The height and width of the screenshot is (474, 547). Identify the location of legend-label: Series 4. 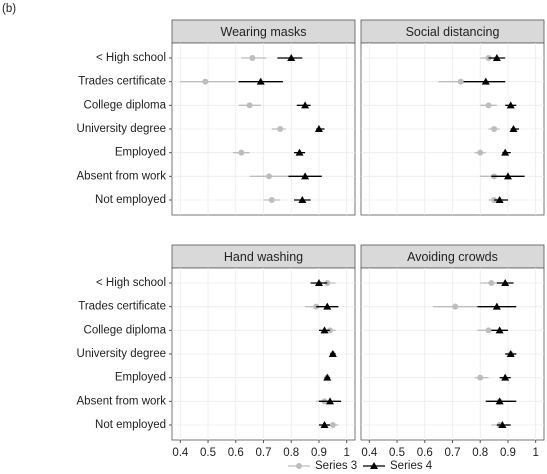
(411, 466).